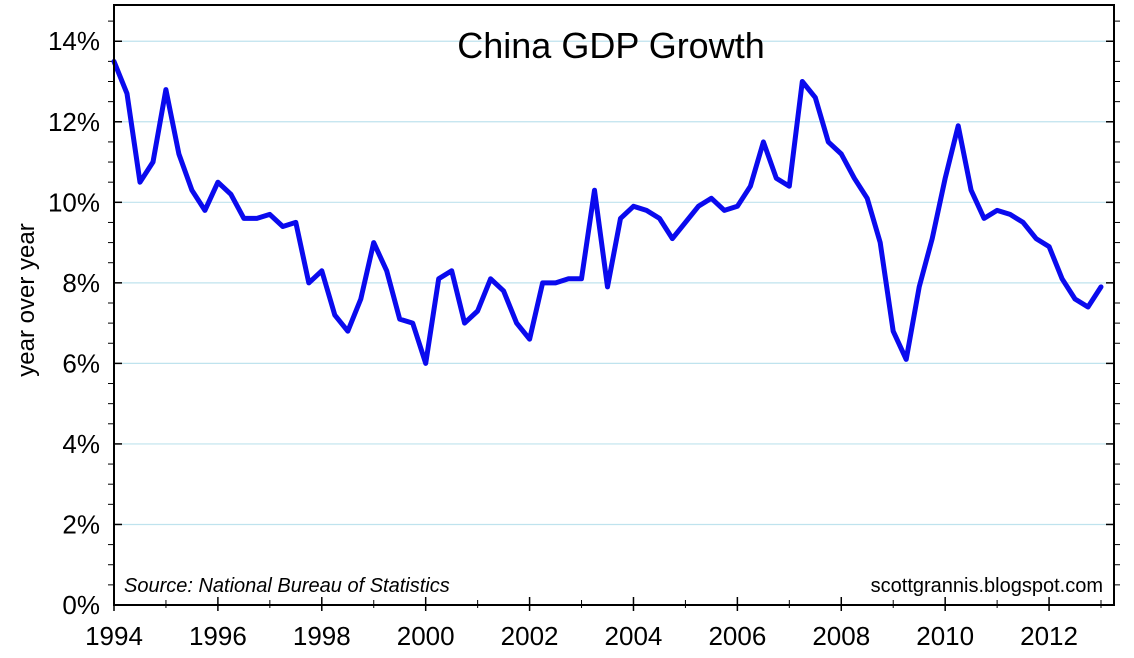  What do you see at coordinates (81, 444) in the screenshot?
I see `y-tick-label: 4%` at bounding box center [81, 444].